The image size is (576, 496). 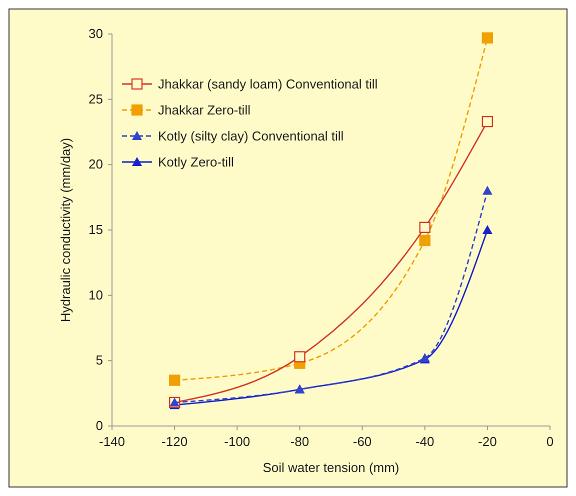 What do you see at coordinates (95, 229) in the screenshot?
I see `y-tick-label: 15` at bounding box center [95, 229].